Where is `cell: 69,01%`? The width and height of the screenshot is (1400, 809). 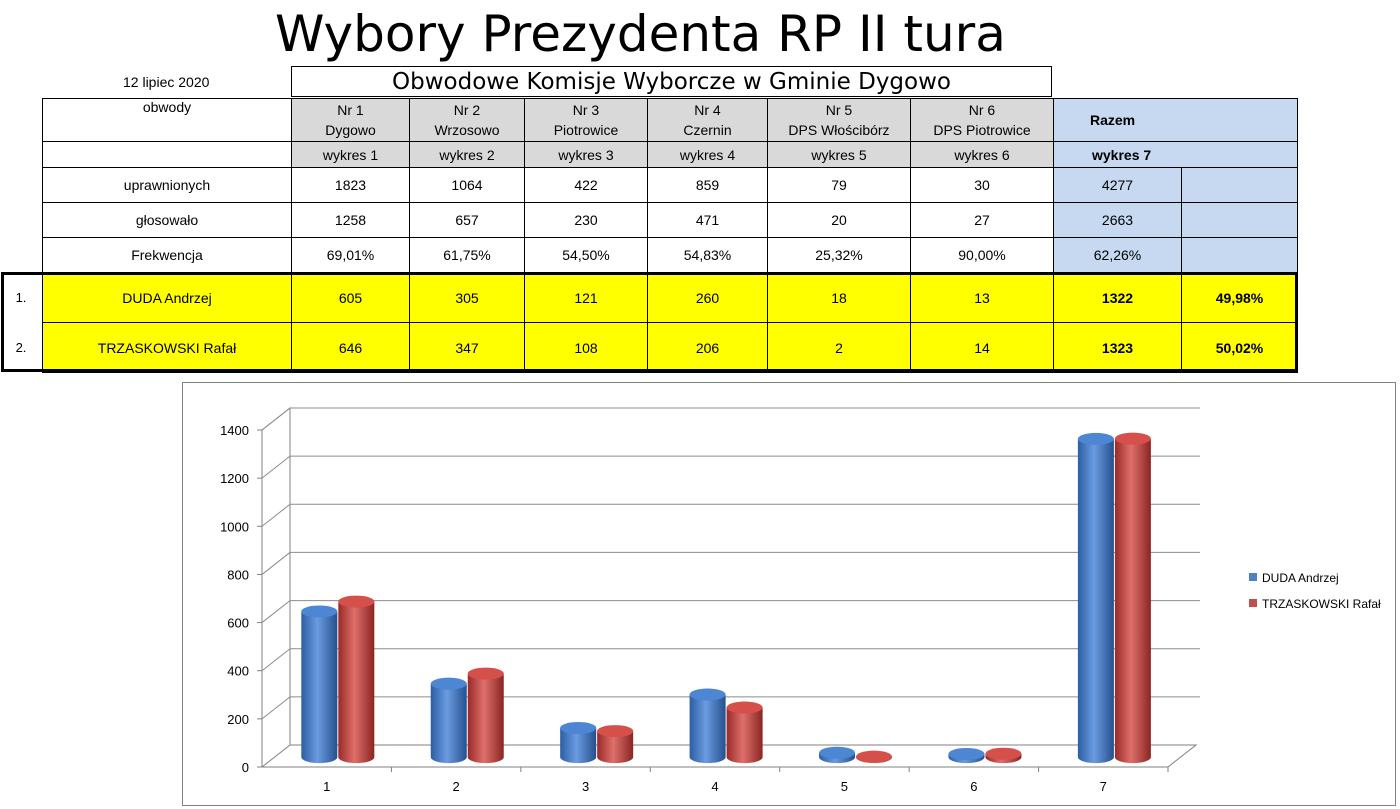
cell: 69,01% is located at coordinates (350, 255).